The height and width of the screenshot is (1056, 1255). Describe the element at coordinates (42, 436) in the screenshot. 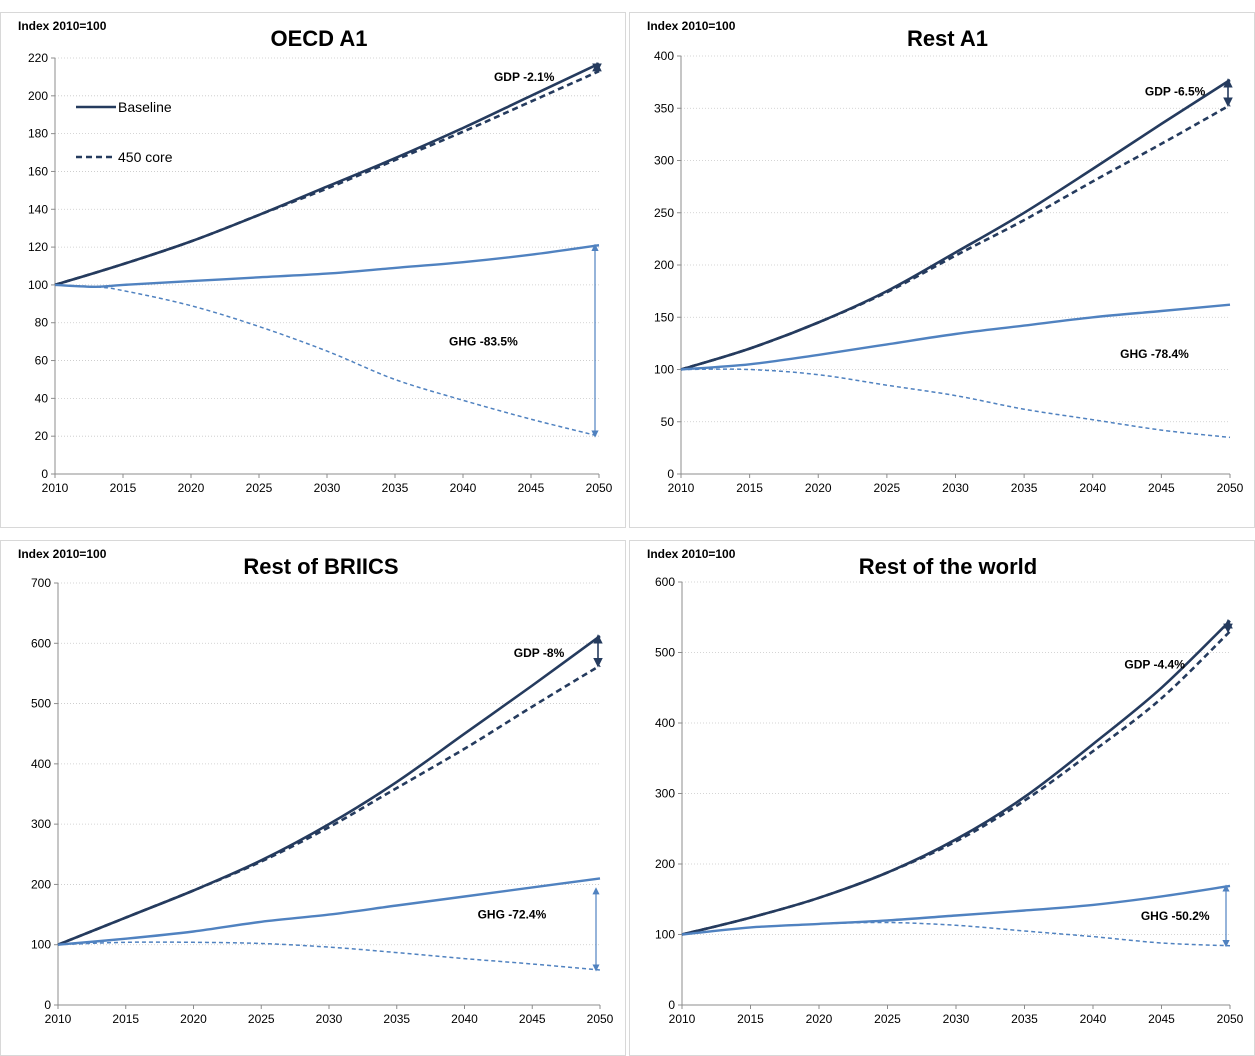

I see `y-tick-label: 20` at that location.